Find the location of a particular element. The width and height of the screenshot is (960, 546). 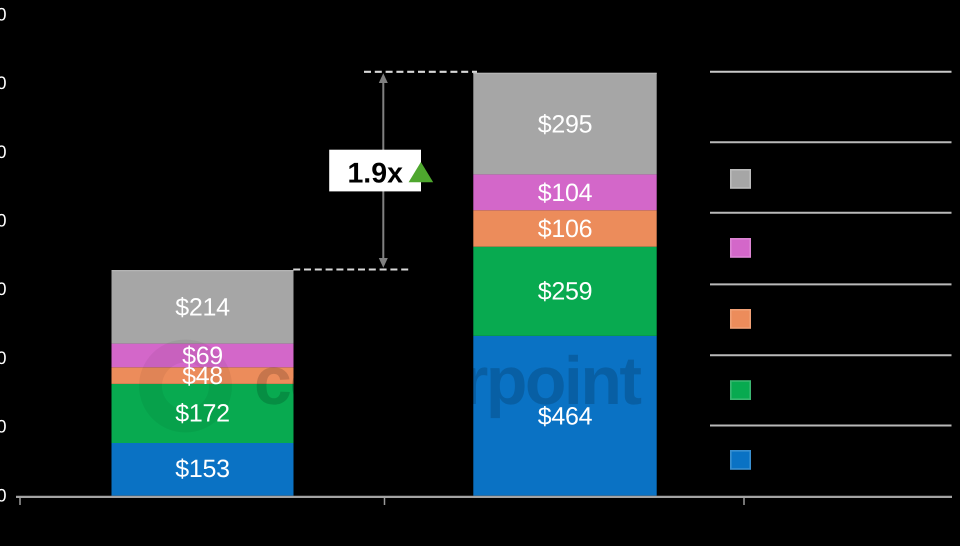

svg-text: $800 is located at coordinates (3, 221).